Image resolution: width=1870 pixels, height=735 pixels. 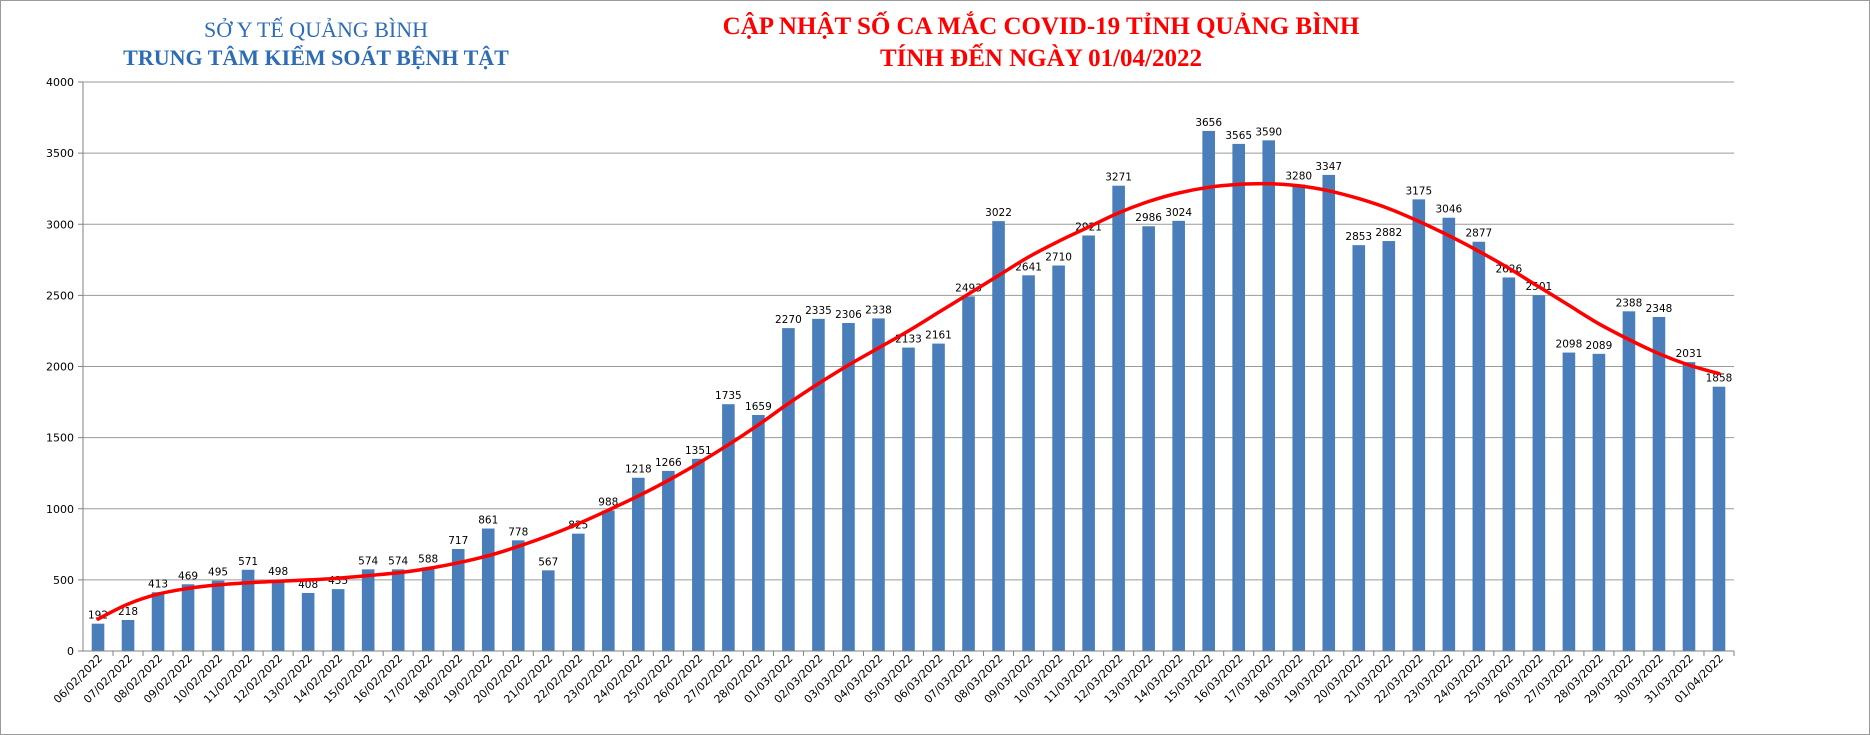 What do you see at coordinates (60, 367) in the screenshot?
I see `y-tick-label: 2000` at bounding box center [60, 367].